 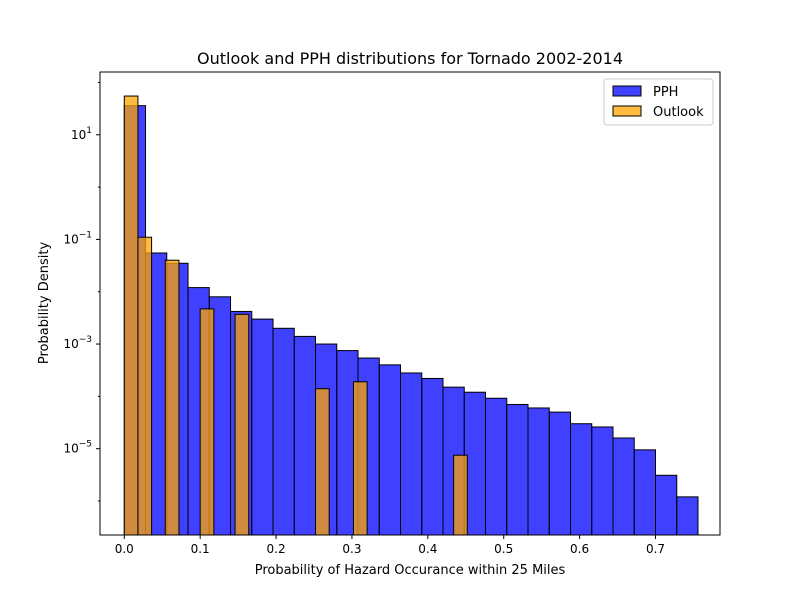 I want to click on x-tick-label: 0.7, so click(x=655, y=549).